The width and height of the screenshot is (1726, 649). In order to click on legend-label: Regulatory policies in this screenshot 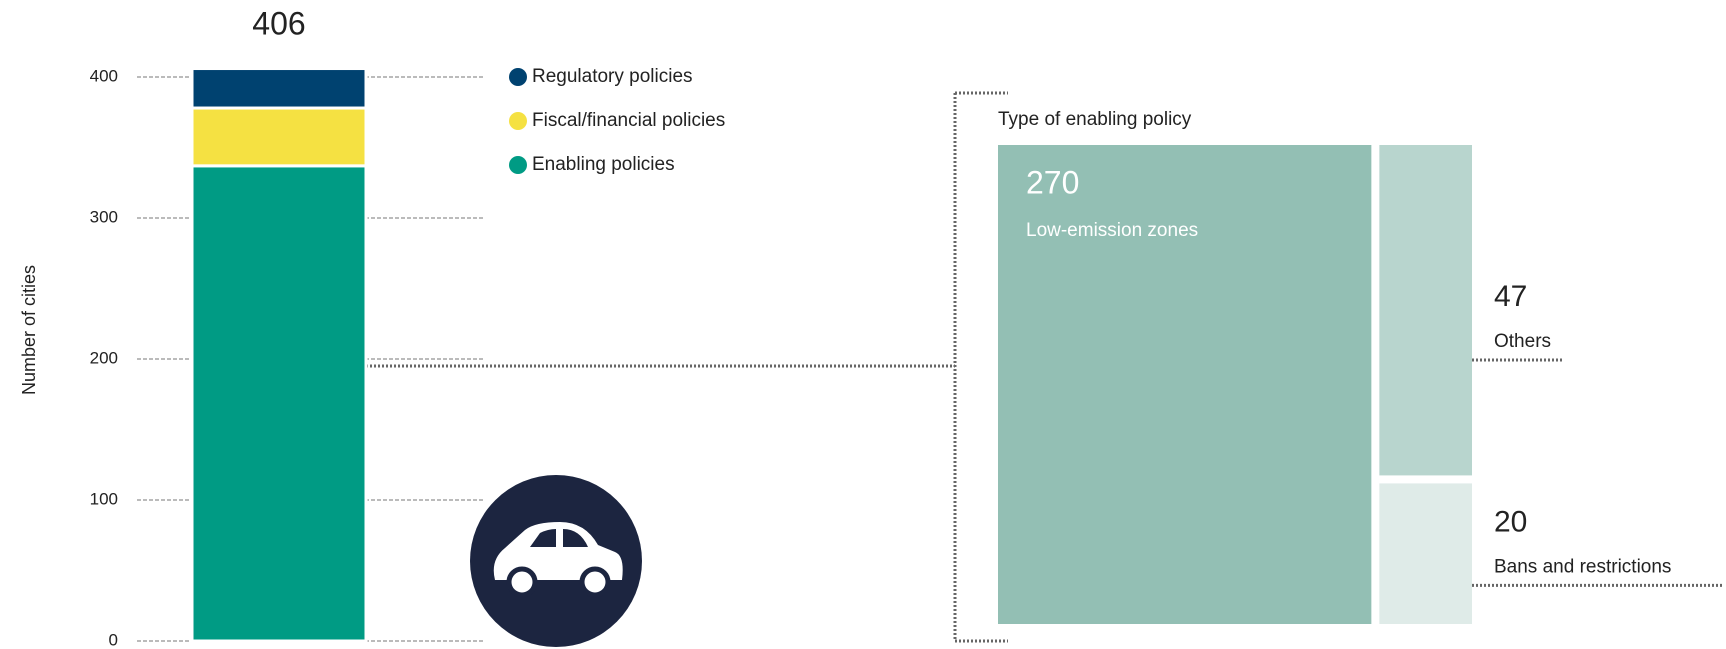, I will do `click(612, 76)`.